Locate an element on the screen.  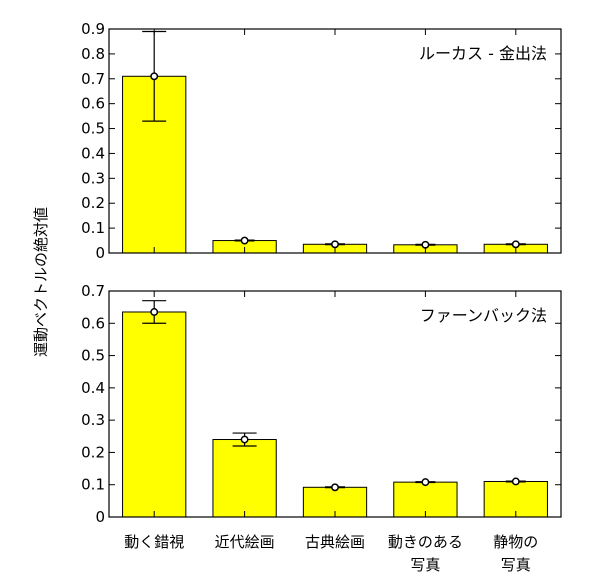
y-tick-label-2-4: 0.3 is located at coordinates (93, 420).